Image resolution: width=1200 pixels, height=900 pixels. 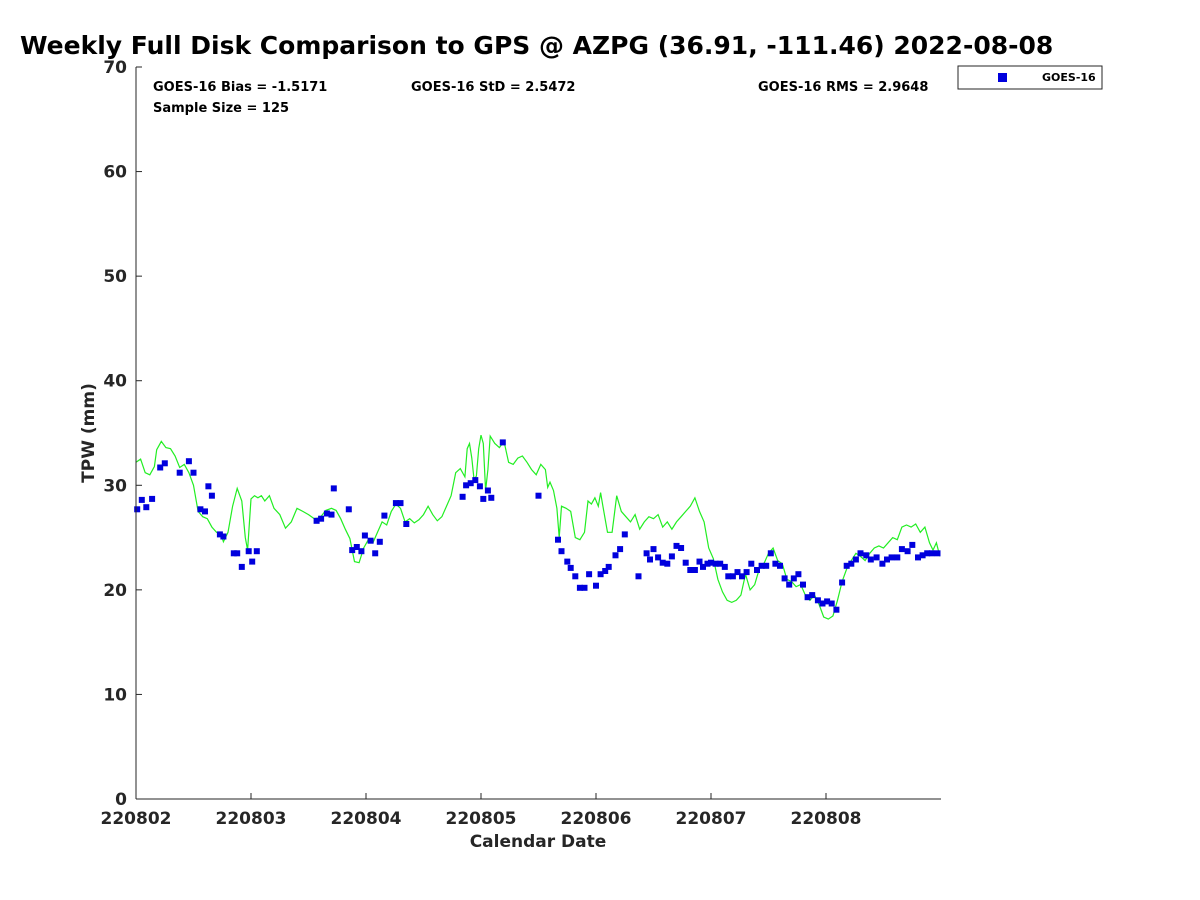 What do you see at coordinates (537, 526) in the screenshot?
I see `goes-16-series` at bounding box center [537, 526].